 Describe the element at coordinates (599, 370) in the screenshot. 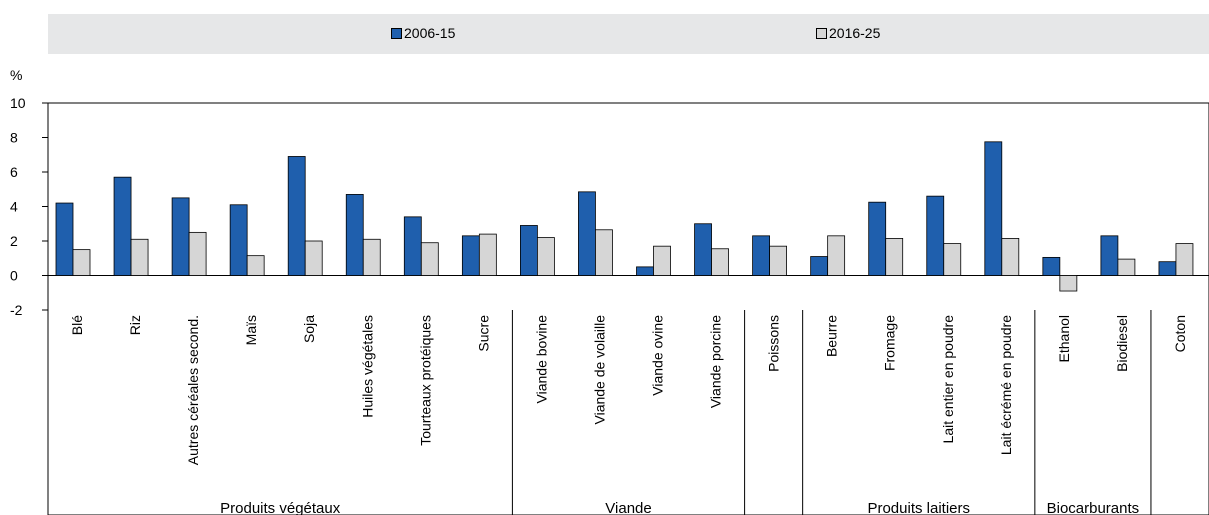

I see `category-label-viande-de-volaille: Viande de volaille` at that location.